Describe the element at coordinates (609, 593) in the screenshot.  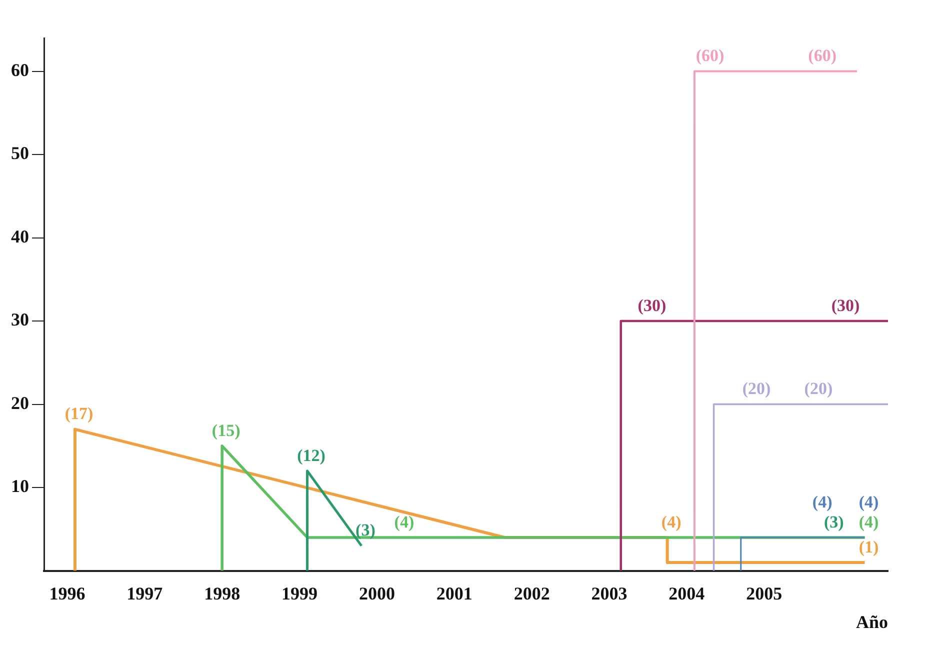
I see `x-tick-label: 2003` at that location.